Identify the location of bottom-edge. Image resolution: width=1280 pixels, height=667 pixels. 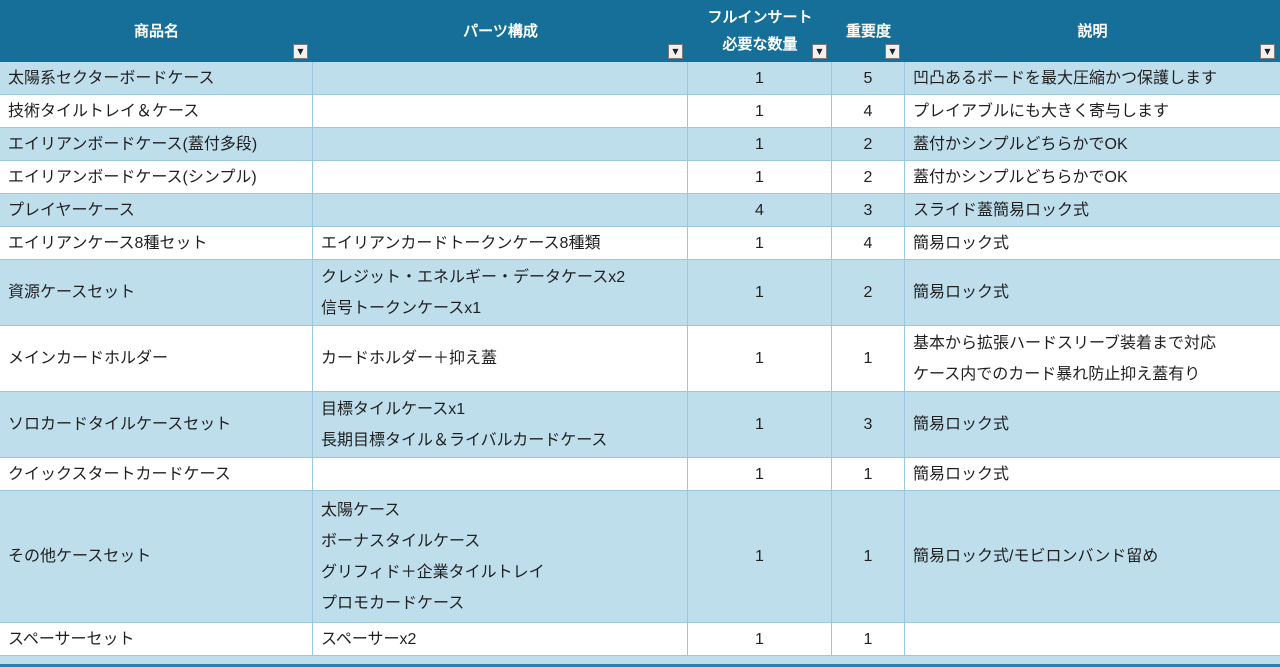
(640, 665).